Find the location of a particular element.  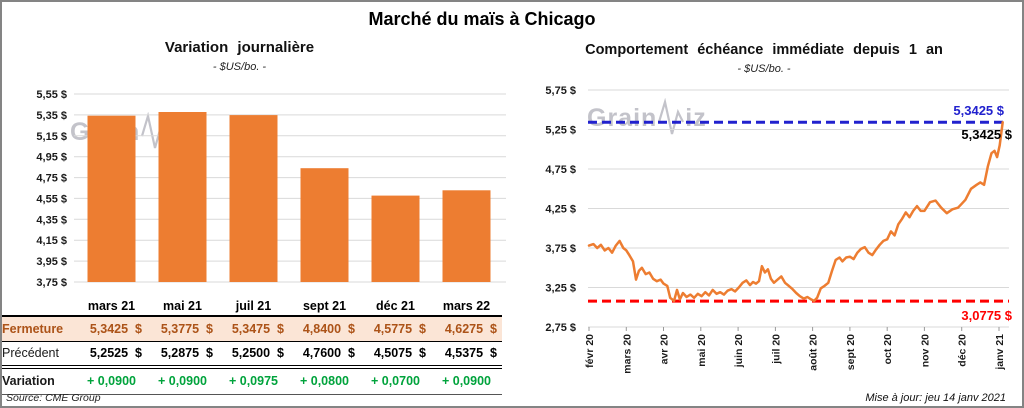

y-axis-label: 2,75 $ is located at coordinates (560, 328).